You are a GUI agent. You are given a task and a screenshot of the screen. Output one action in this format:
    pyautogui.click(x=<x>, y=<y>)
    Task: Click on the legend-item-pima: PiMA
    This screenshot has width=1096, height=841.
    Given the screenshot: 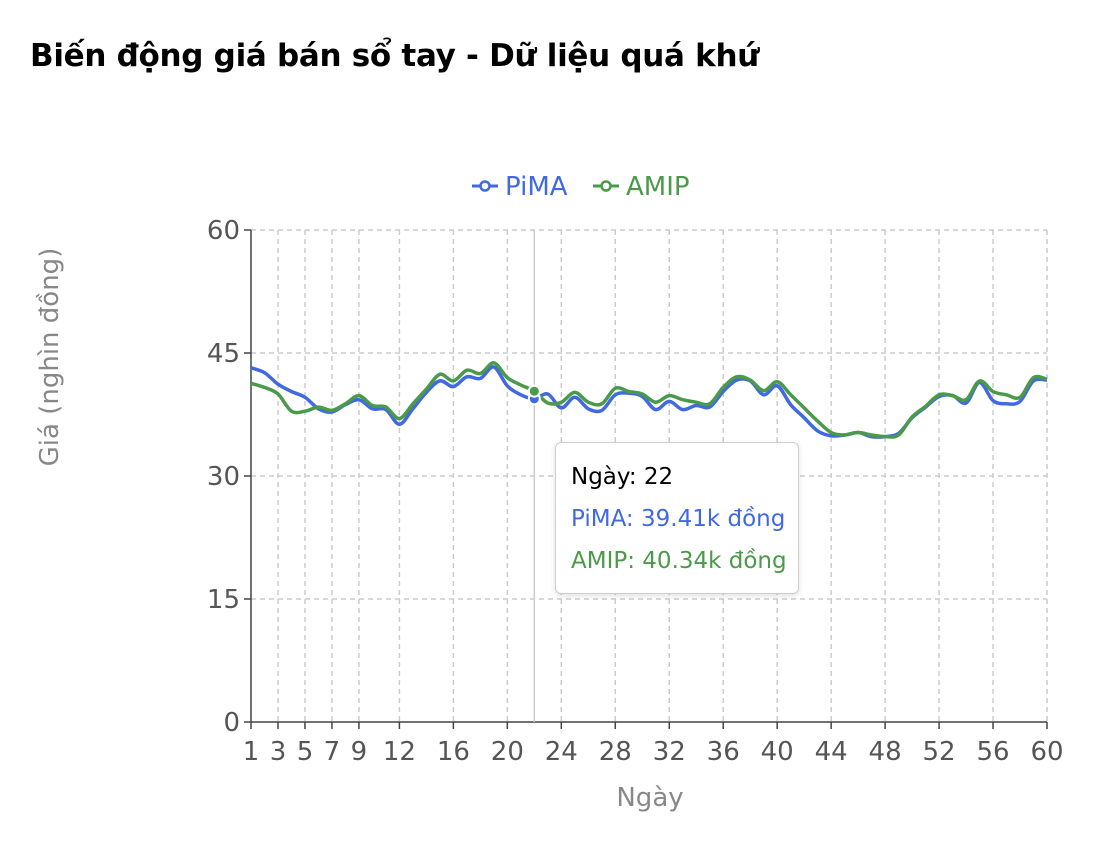 What is the action you would take?
    pyautogui.click(x=520, y=187)
    